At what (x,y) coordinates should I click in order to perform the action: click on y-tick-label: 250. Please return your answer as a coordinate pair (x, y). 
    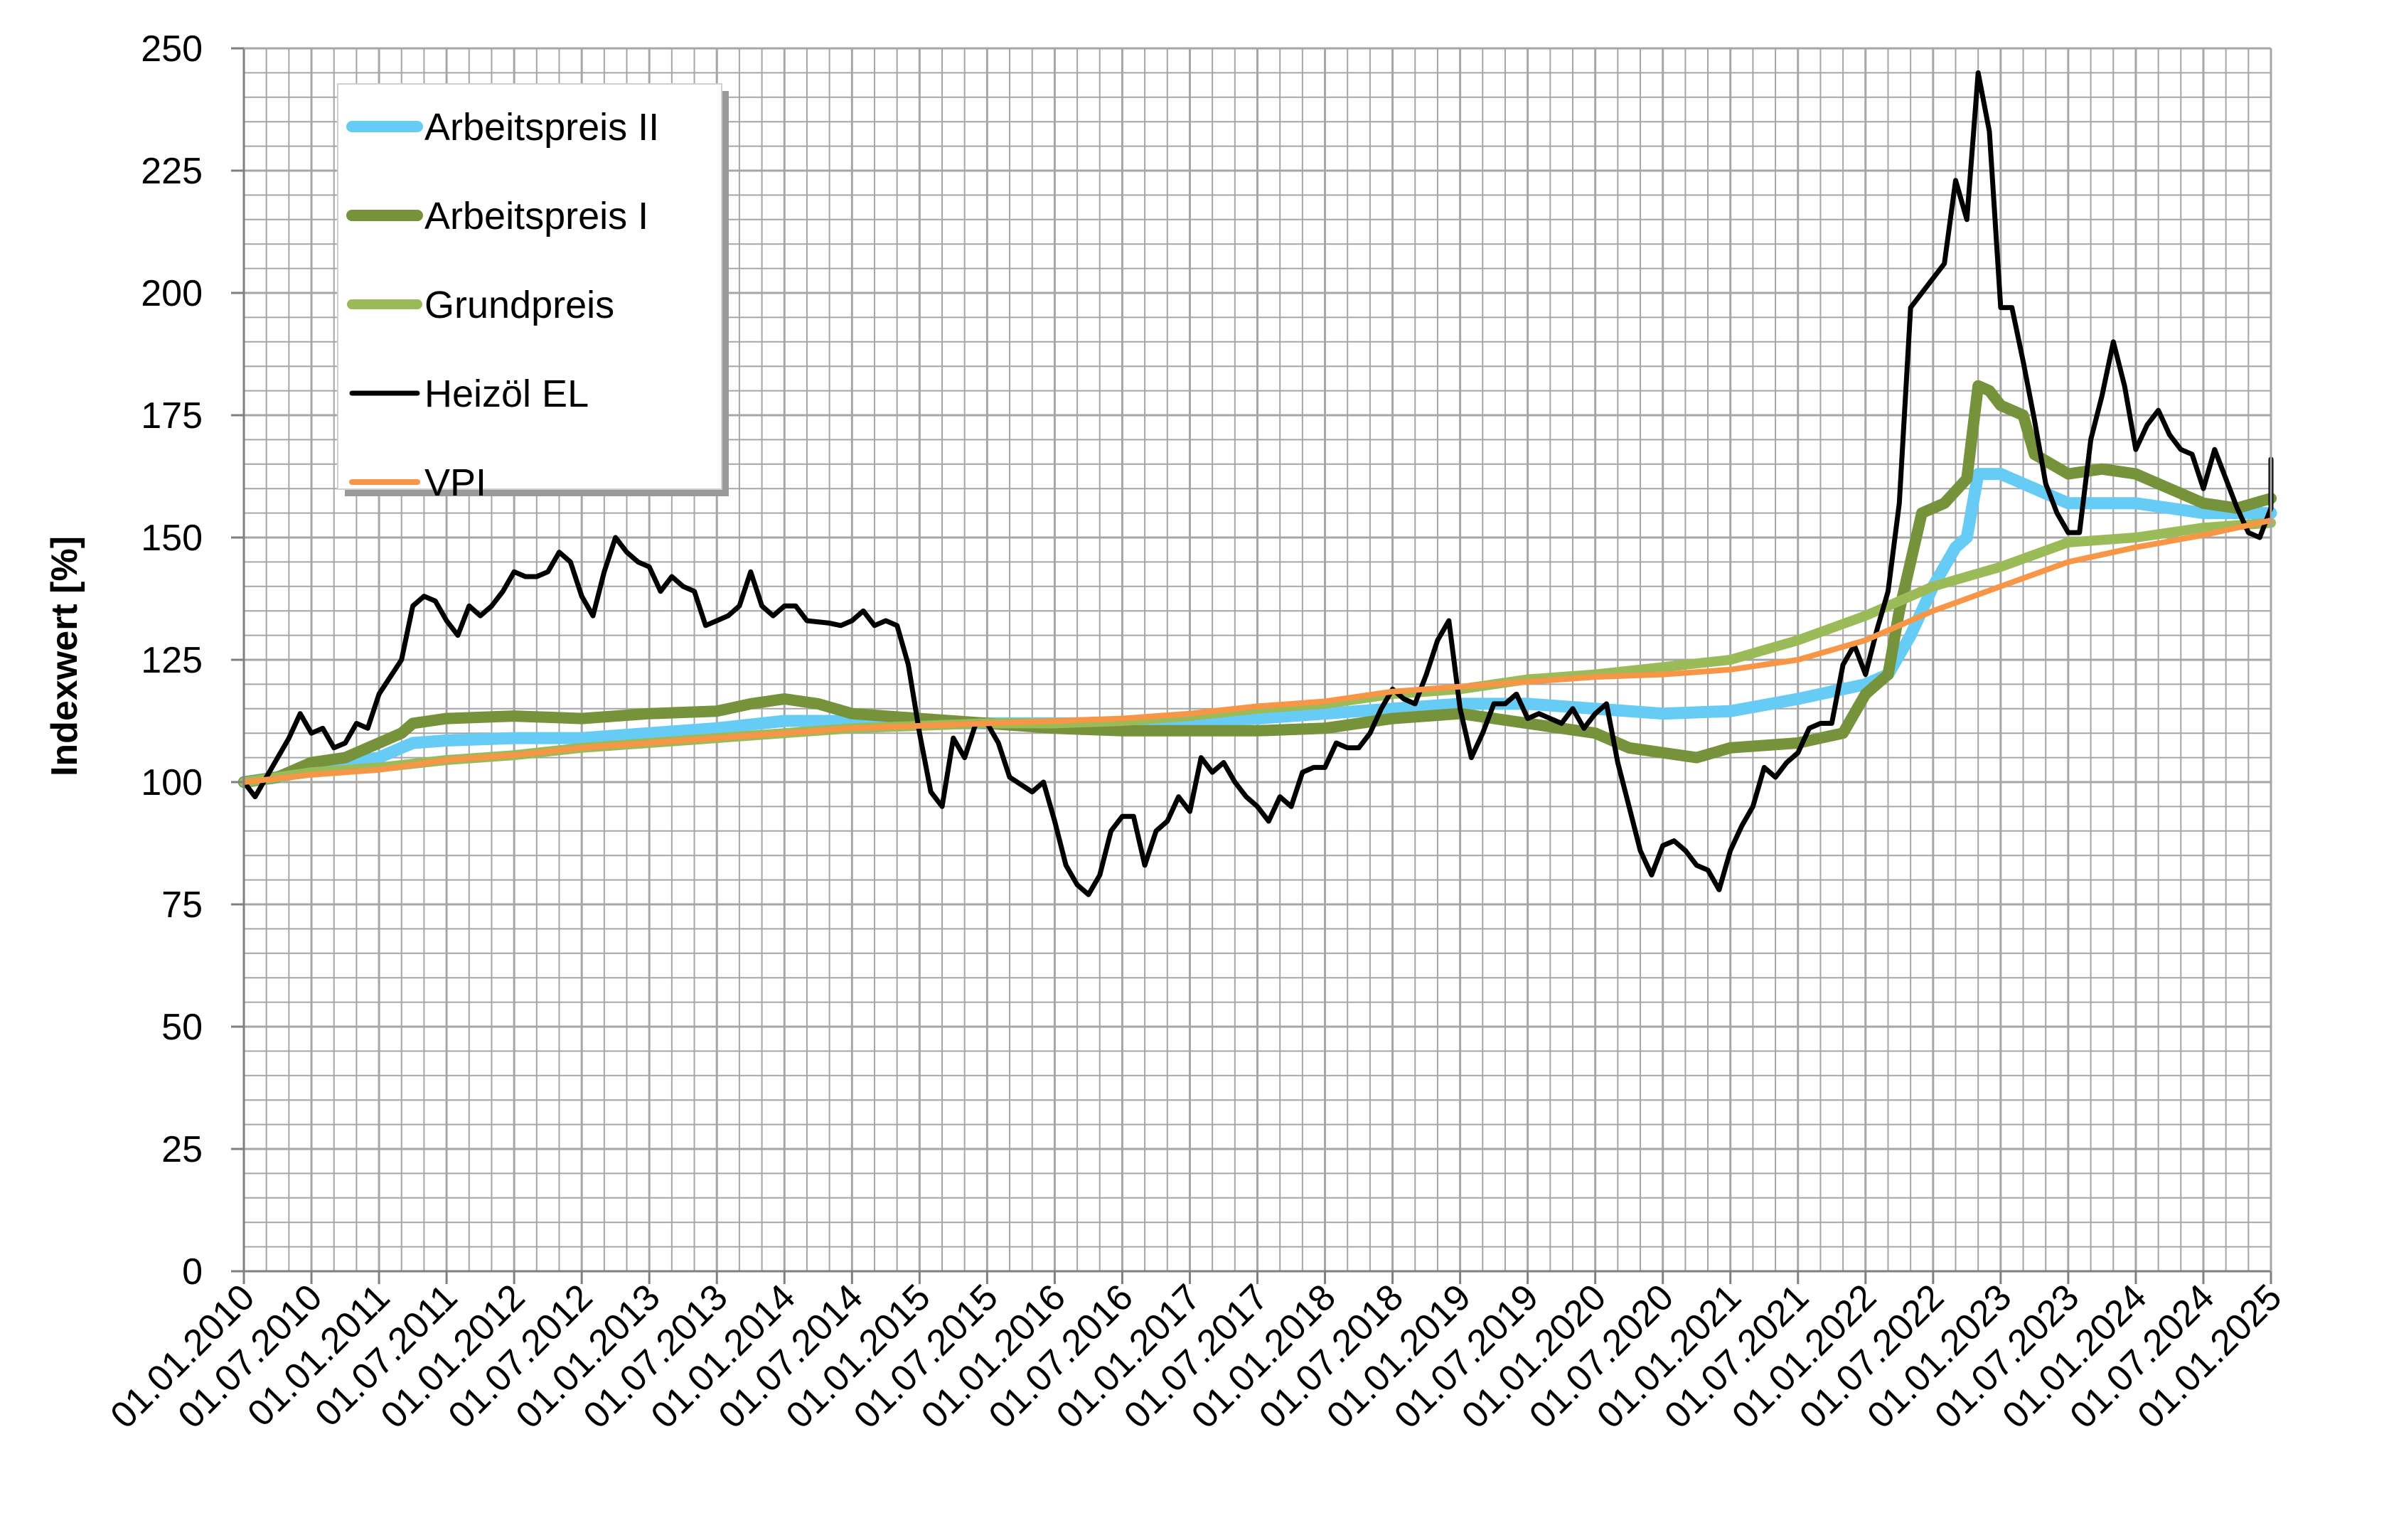
    Looking at the image, I should click on (172, 49).